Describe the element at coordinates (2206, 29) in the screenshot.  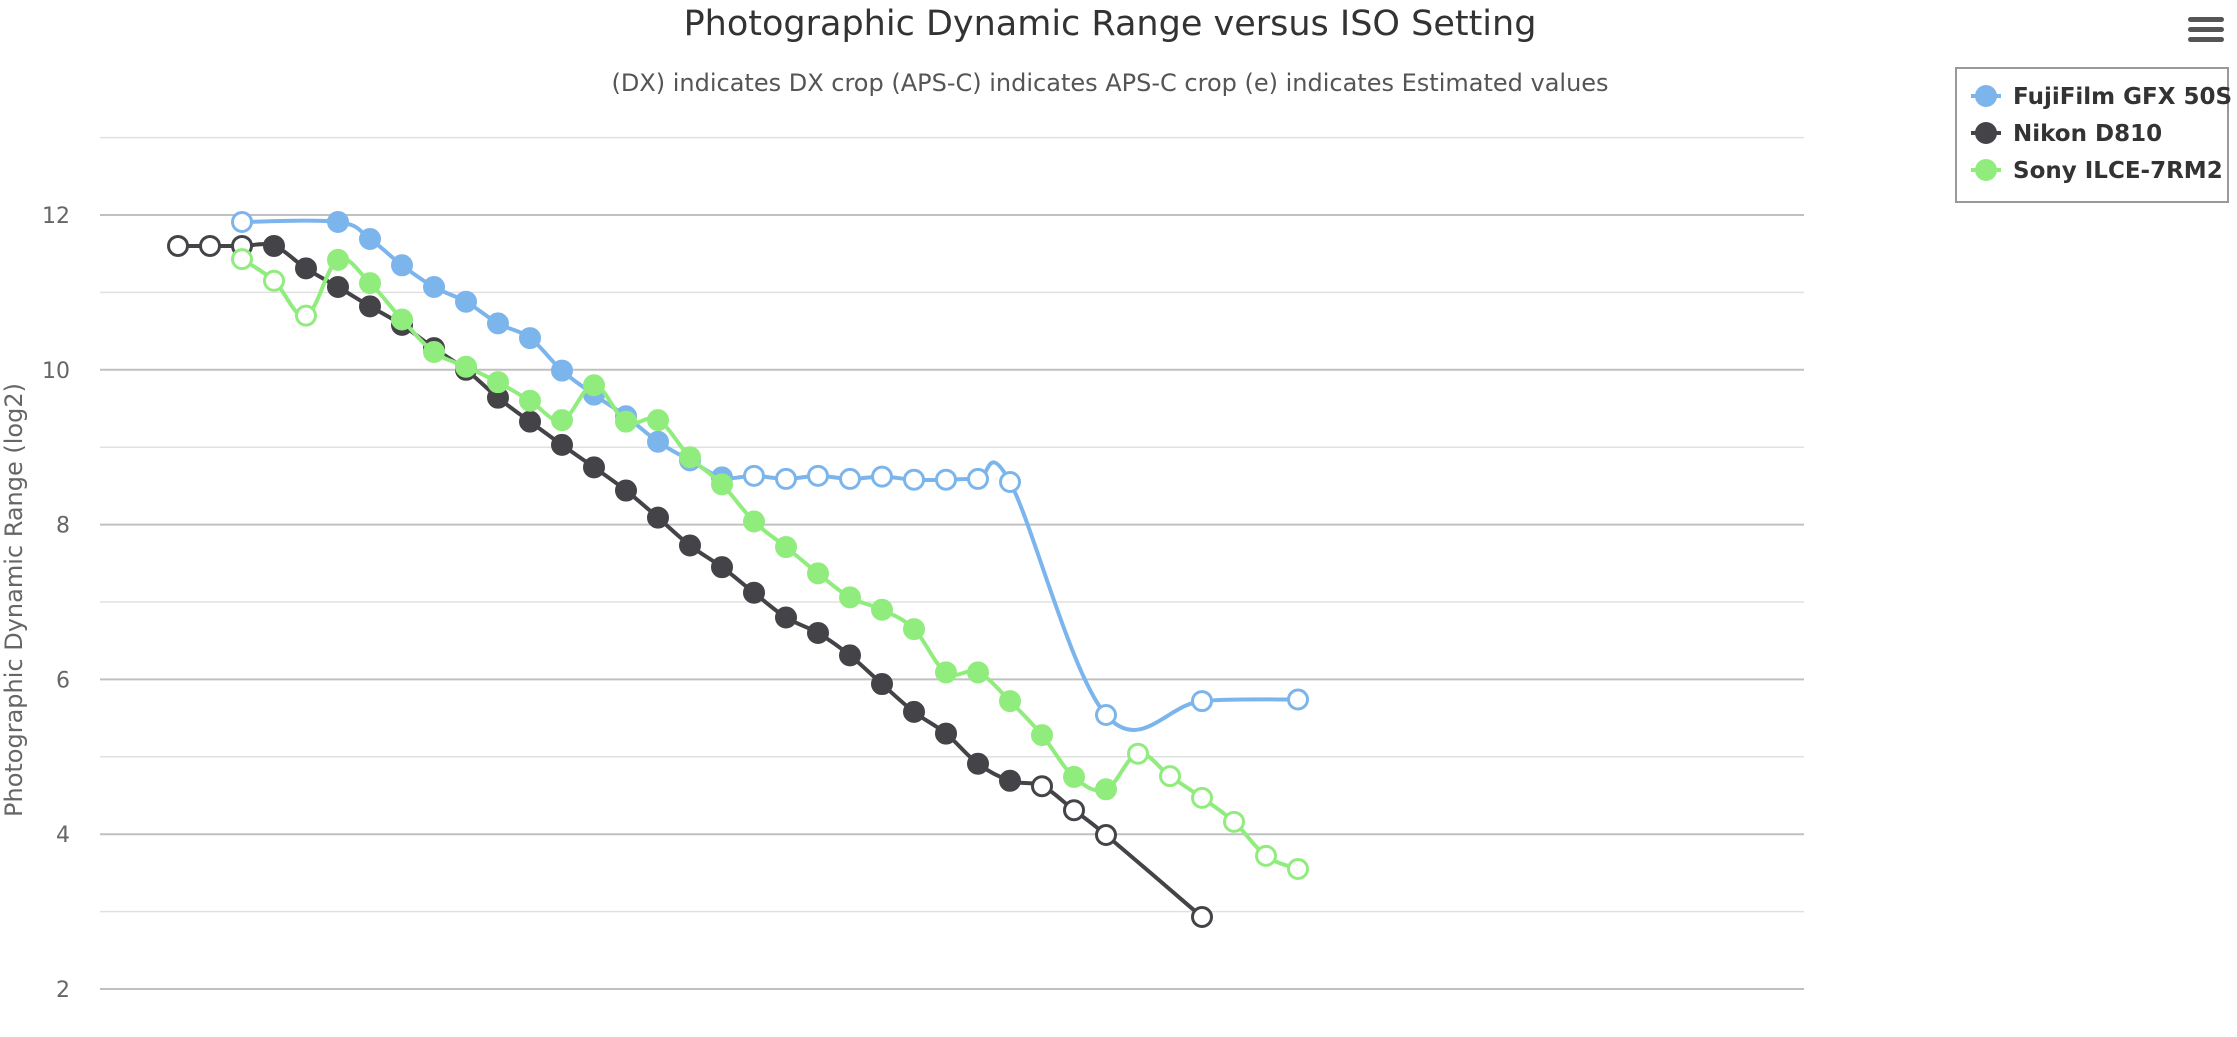
I see `hamburger-menu-icon` at that location.